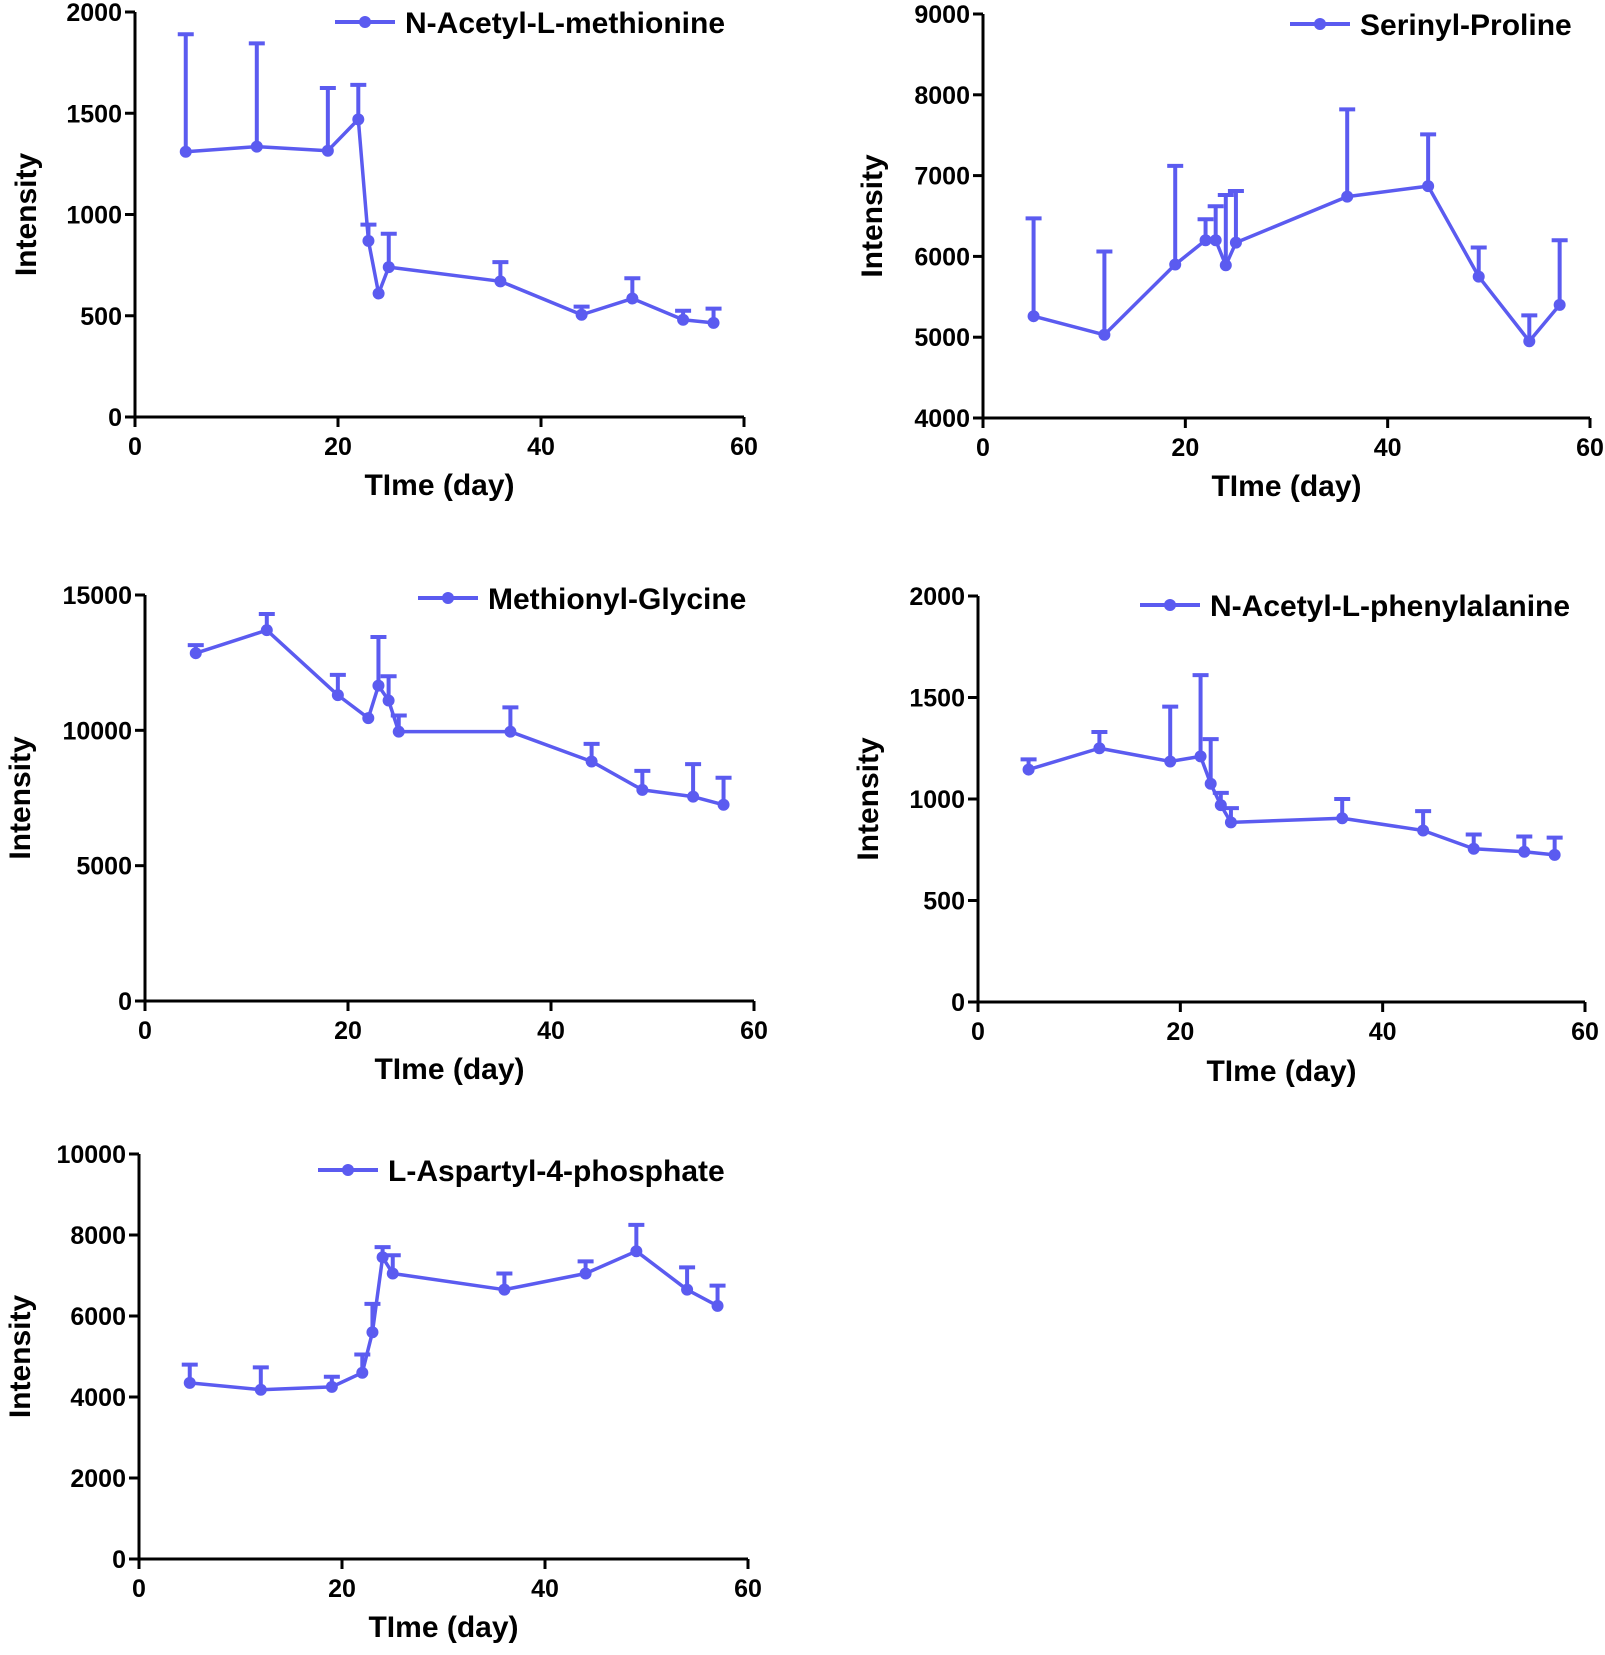 The width and height of the screenshot is (1605, 1655). What do you see at coordinates (1390, 606) in the screenshot?
I see `legend-label: N-Acetyl-L-phenylalanine` at bounding box center [1390, 606].